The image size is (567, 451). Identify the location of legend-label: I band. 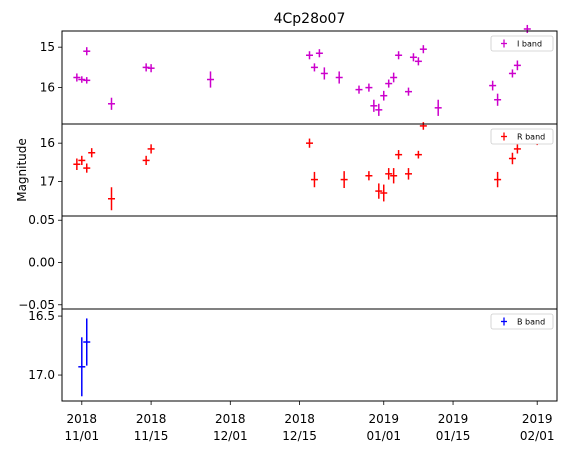
(529, 44).